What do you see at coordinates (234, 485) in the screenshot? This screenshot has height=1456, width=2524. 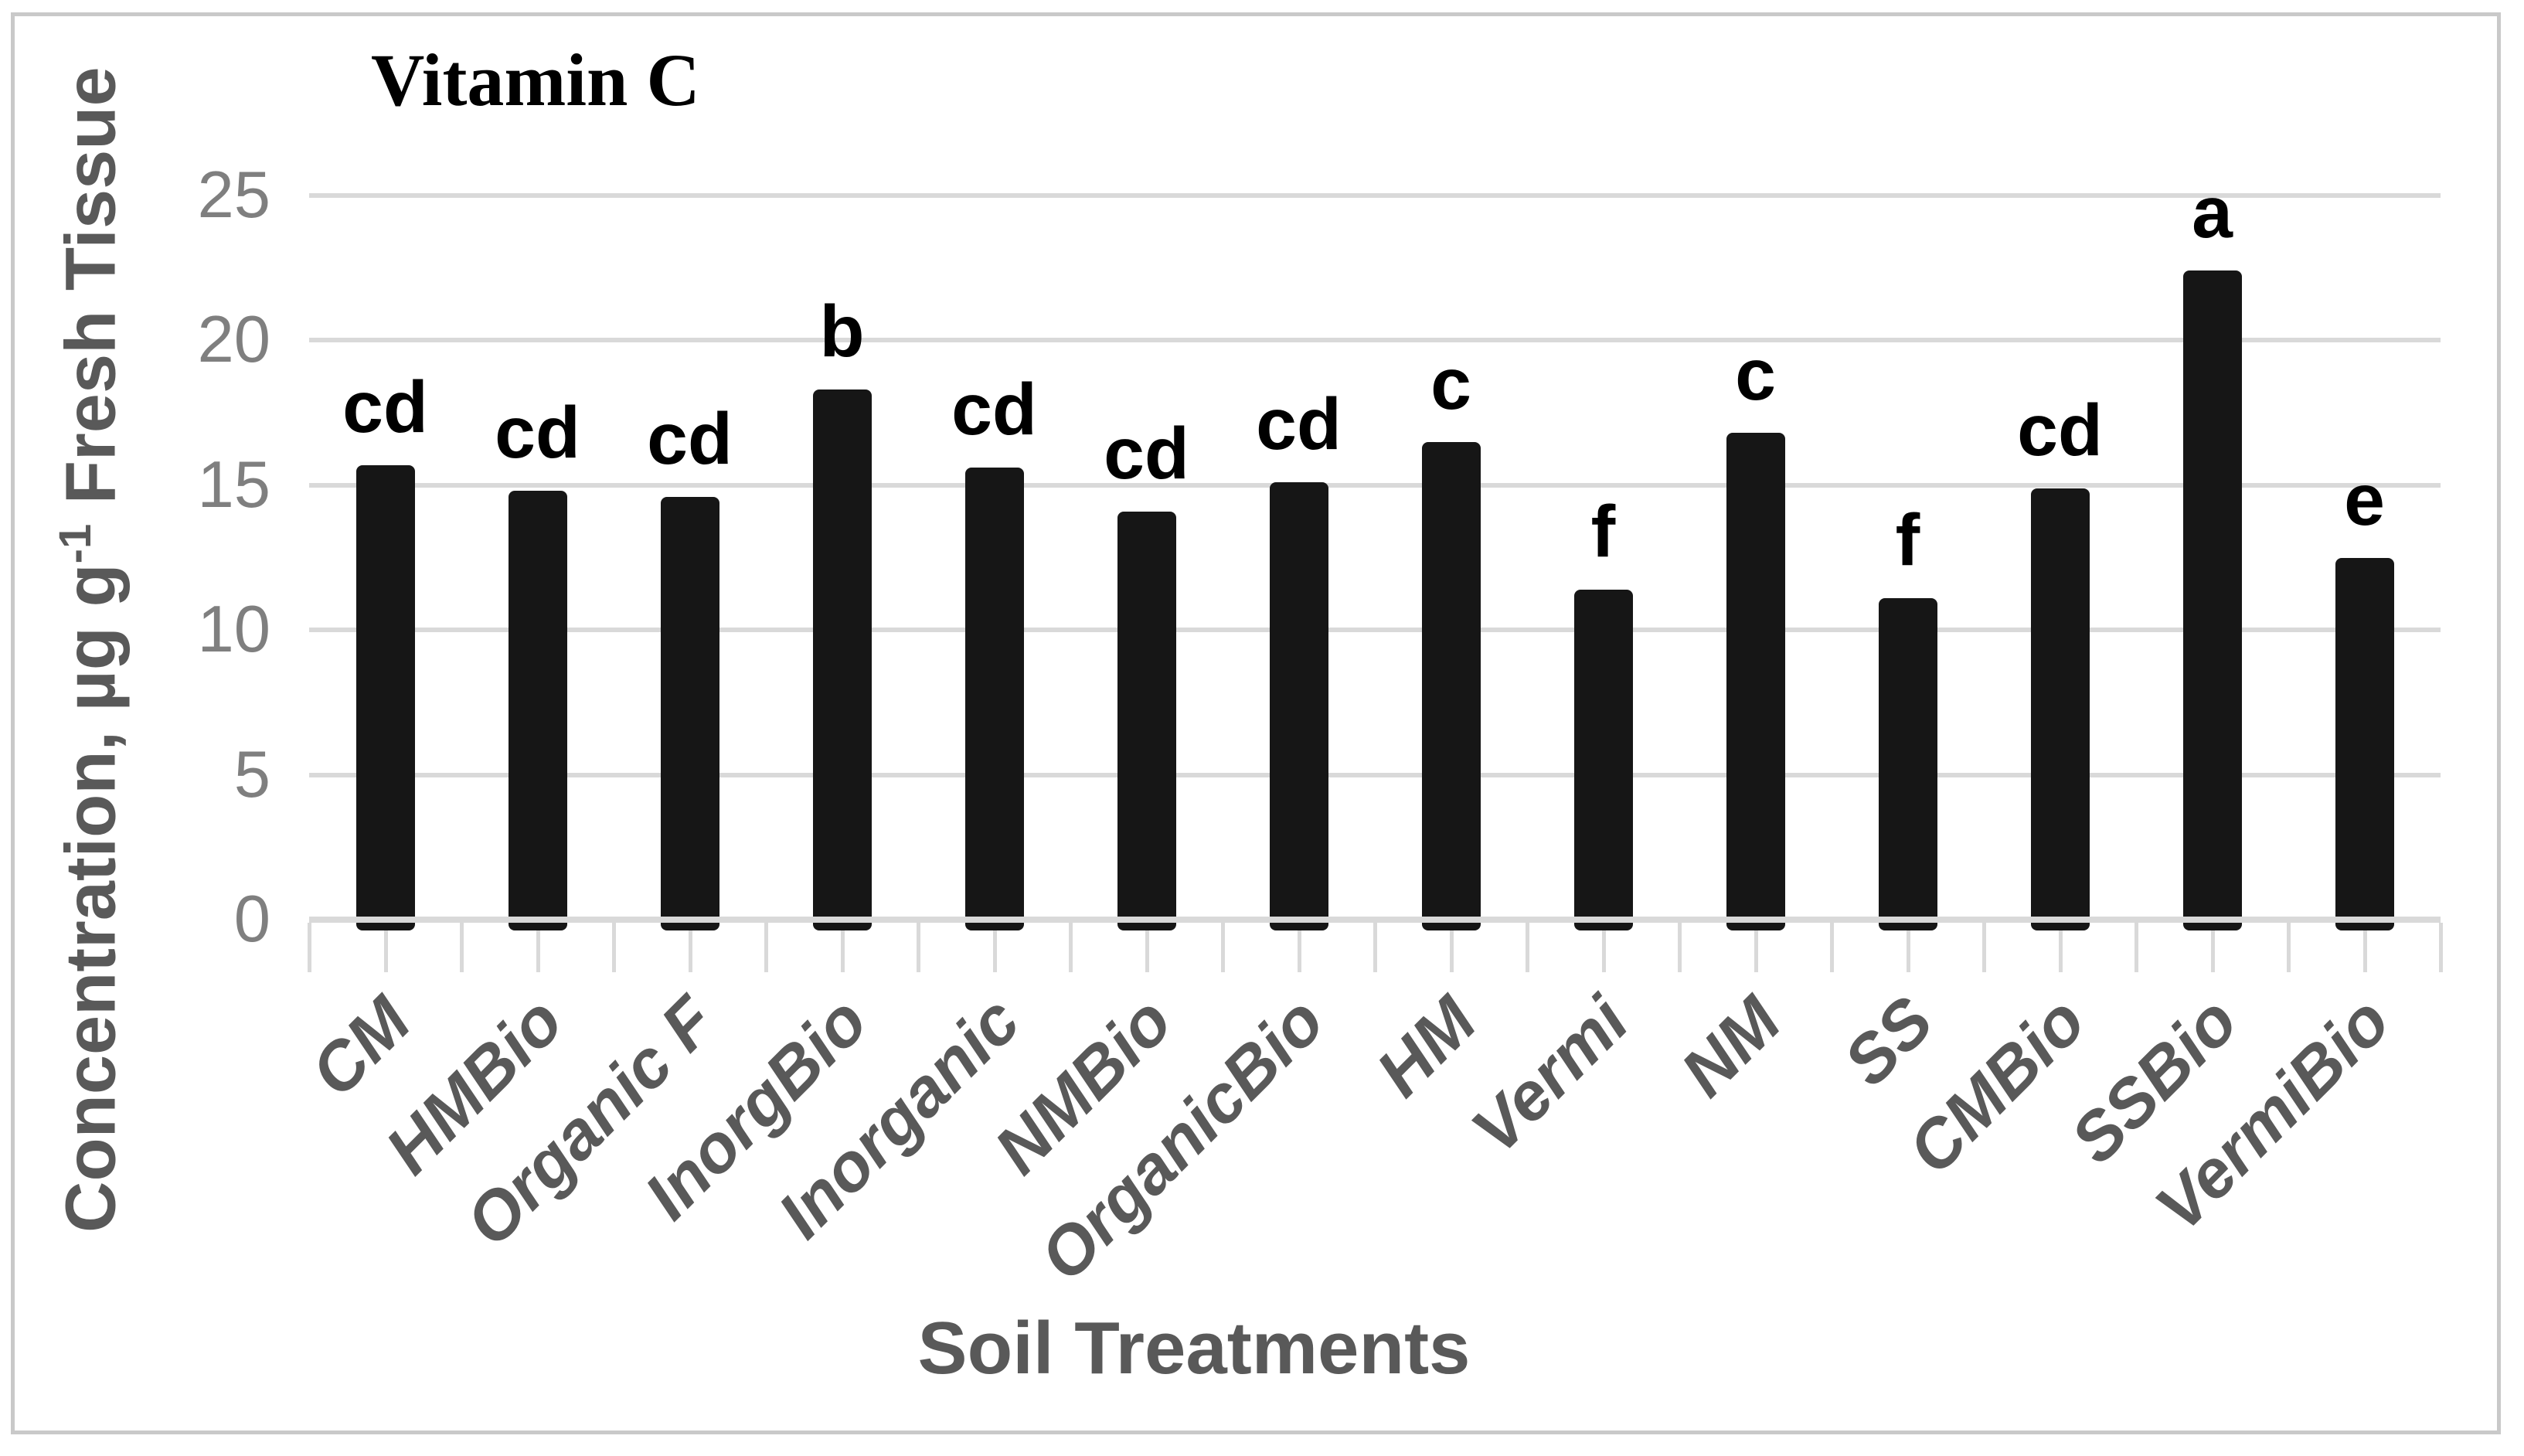 I see `y-tick-label-15: 15` at bounding box center [234, 485].